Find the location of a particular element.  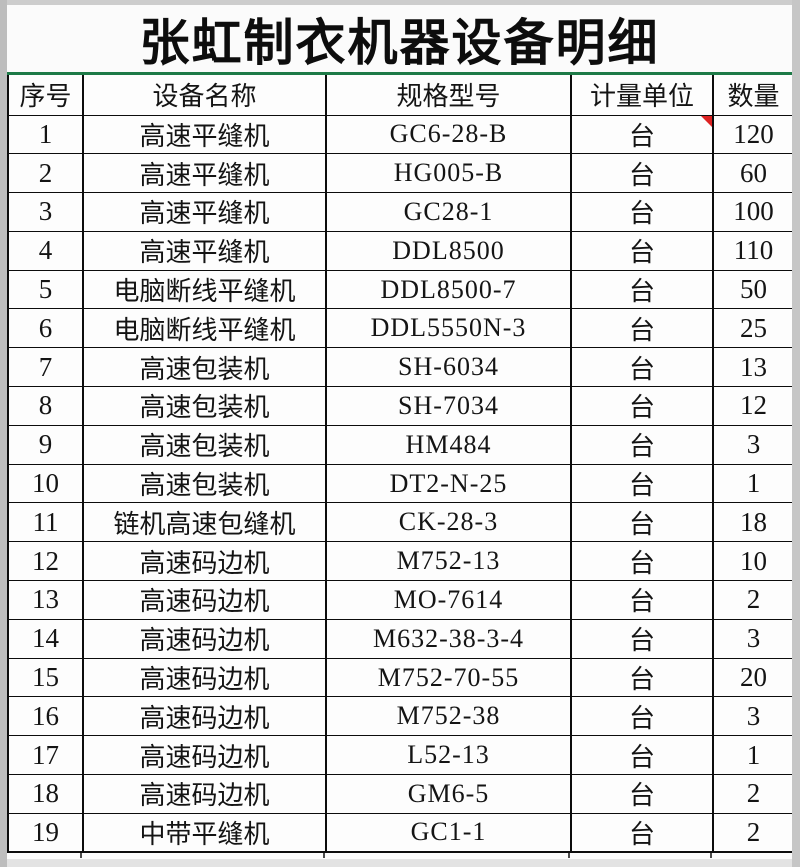

cell-serial: 9 is located at coordinates (45, 444).